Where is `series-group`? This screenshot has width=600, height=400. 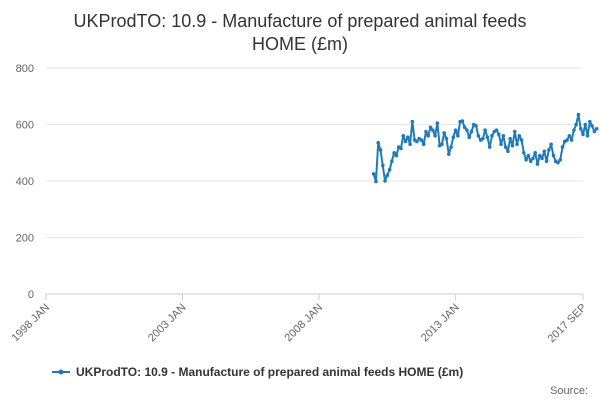 series-group is located at coordinates (485, 148).